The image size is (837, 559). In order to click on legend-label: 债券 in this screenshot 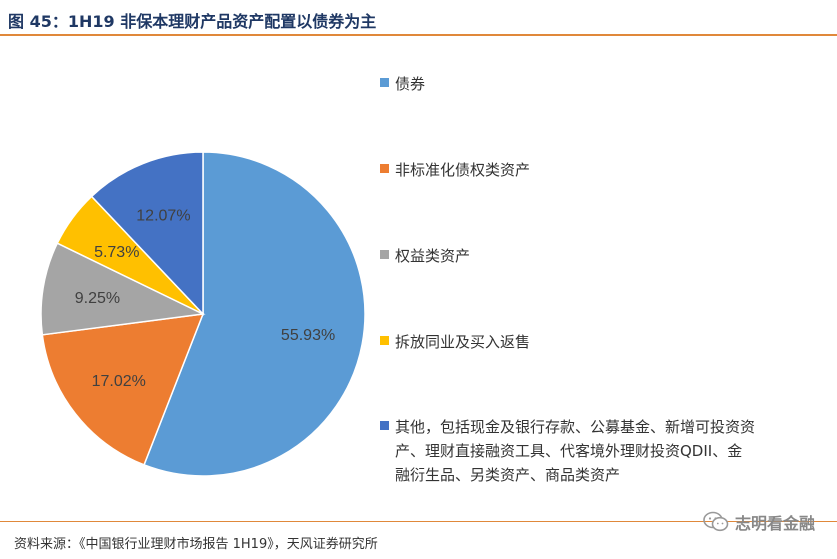, I will do `click(410, 84)`.